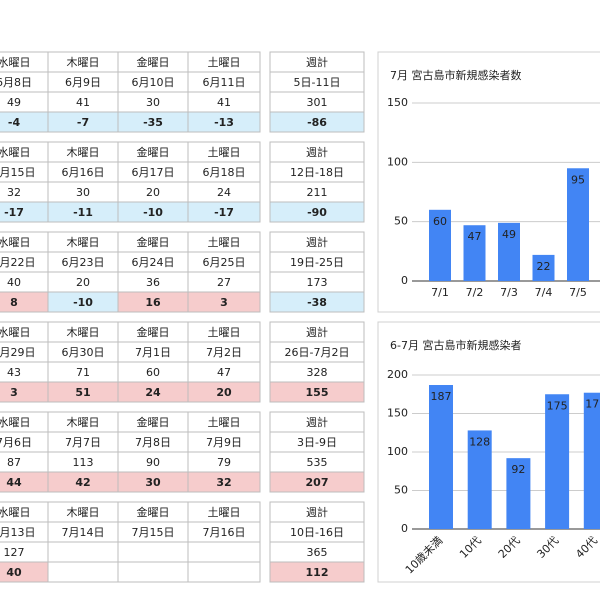  What do you see at coordinates (83, 262) in the screenshot?
I see `date: 6月23日` at bounding box center [83, 262].